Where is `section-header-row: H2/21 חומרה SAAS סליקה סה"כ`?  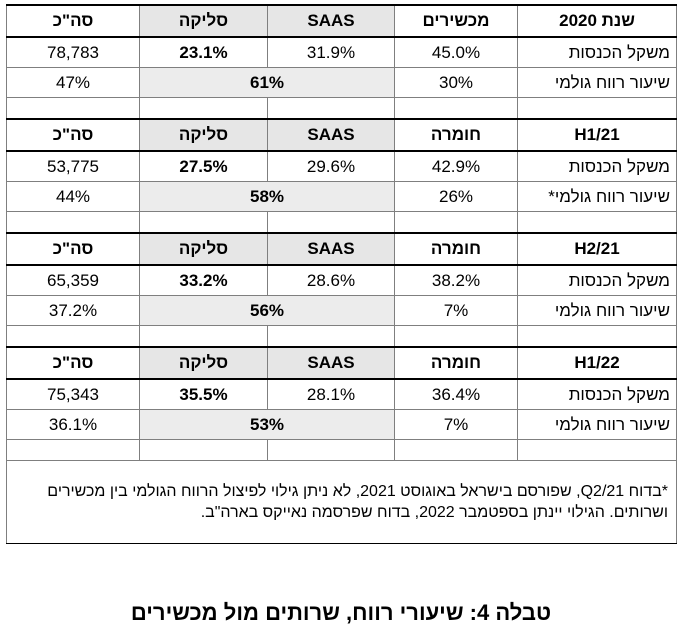
section-header-row: H2/21 חומרה SAAS סליקה סה"כ is located at coordinates (341, 249).